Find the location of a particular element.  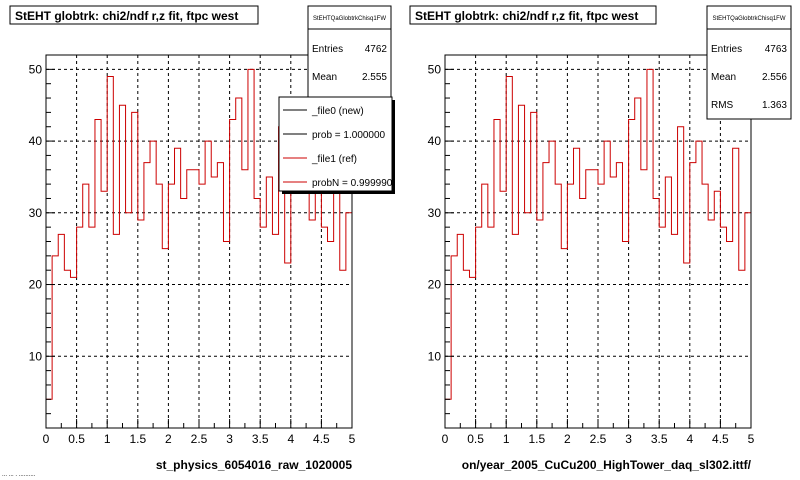

x-tick-label: 2 is located at coordinates (567, 439).